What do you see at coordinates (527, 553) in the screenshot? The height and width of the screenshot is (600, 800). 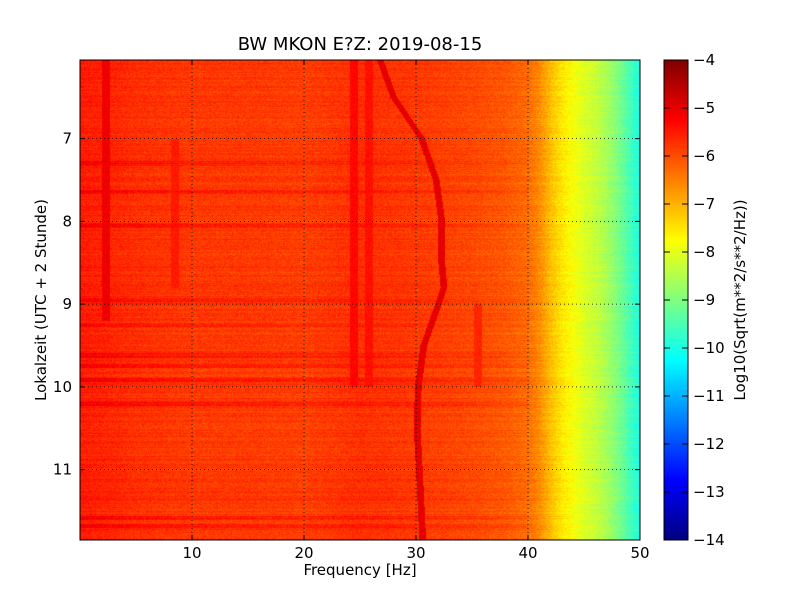 I see `x-tick-label: 40` at bounding box center [527, 553].